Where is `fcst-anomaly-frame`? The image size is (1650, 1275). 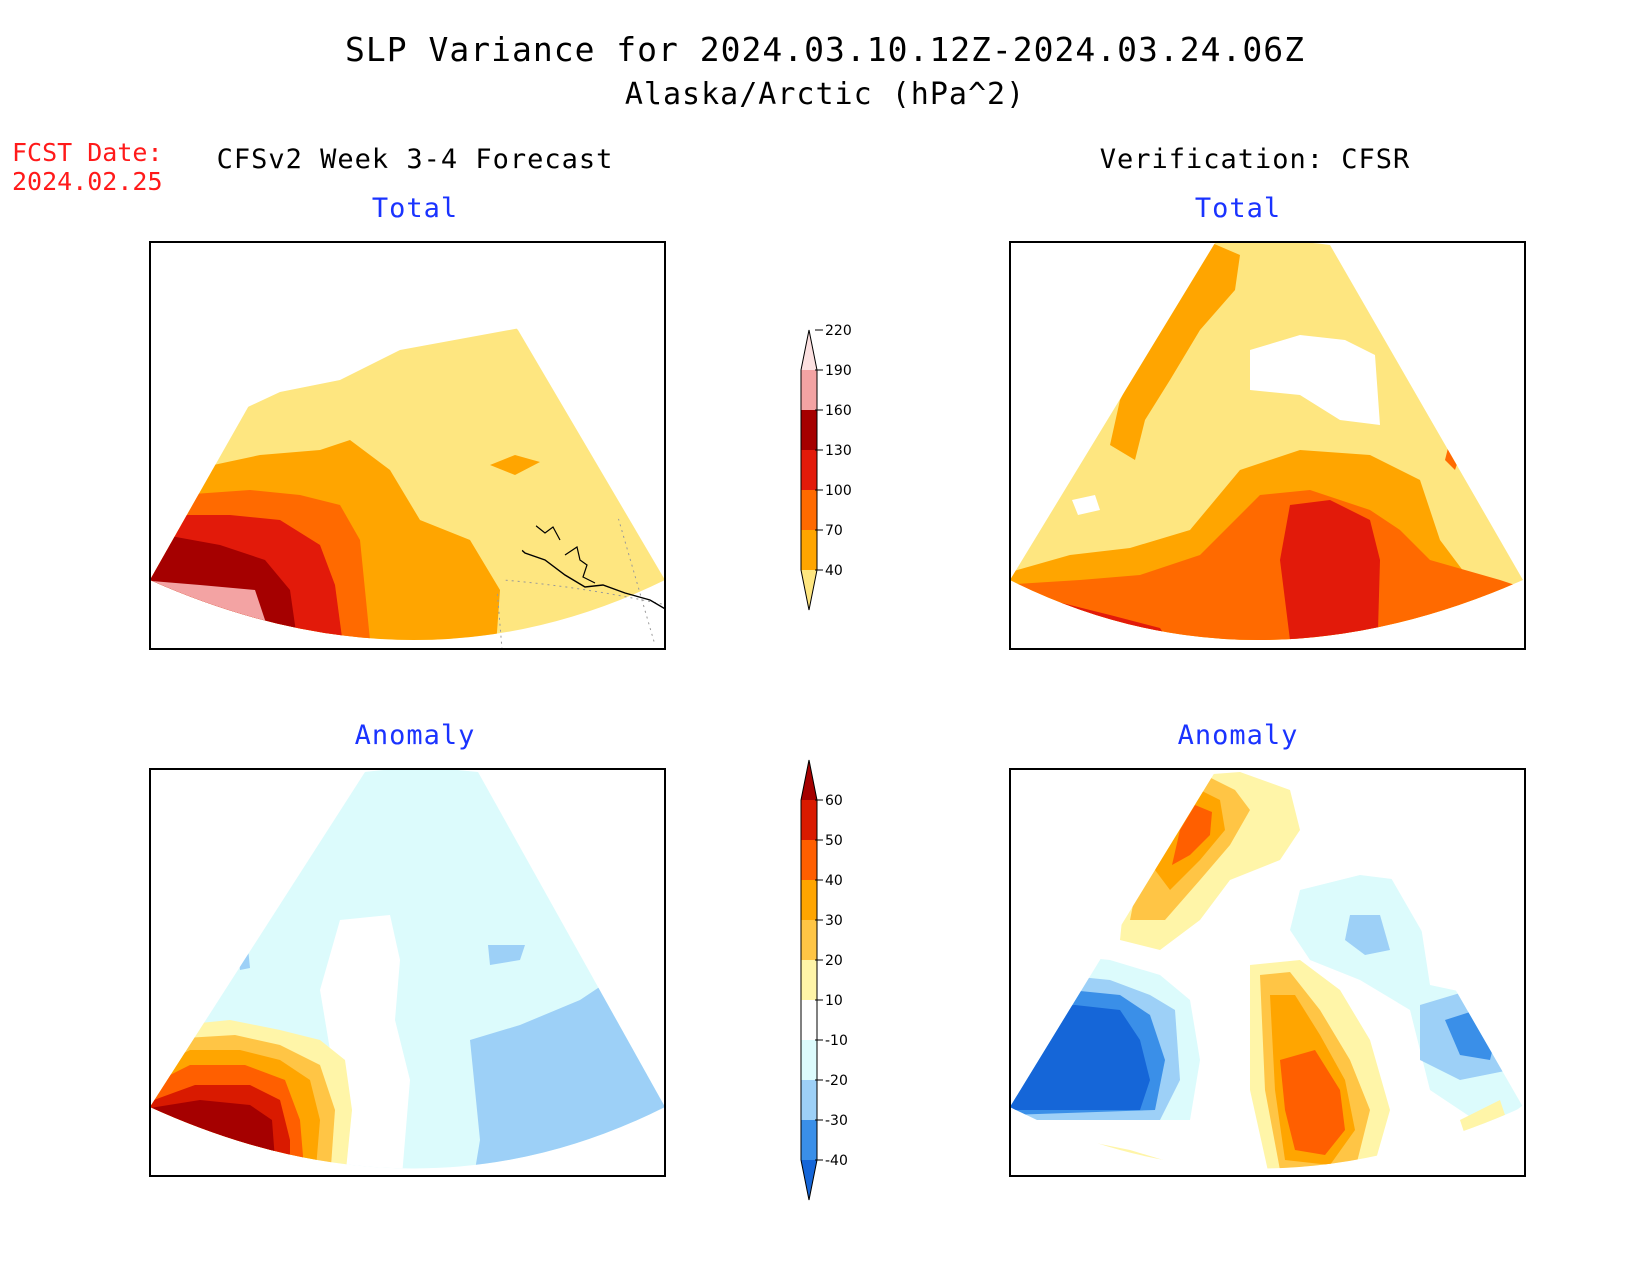 fcst-anomaly-frame is located at coordinates (407, 972).